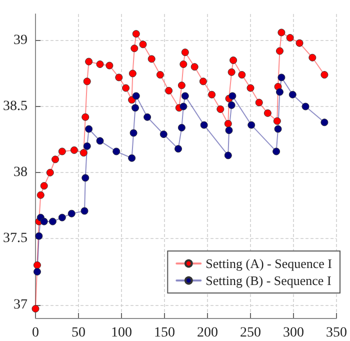 Image resolution: width=350 pixels, height=341 pixels. Describe the element at coordinates (15, 106) in the screenshot. I see `y-tick-label: 38.5` at that location.